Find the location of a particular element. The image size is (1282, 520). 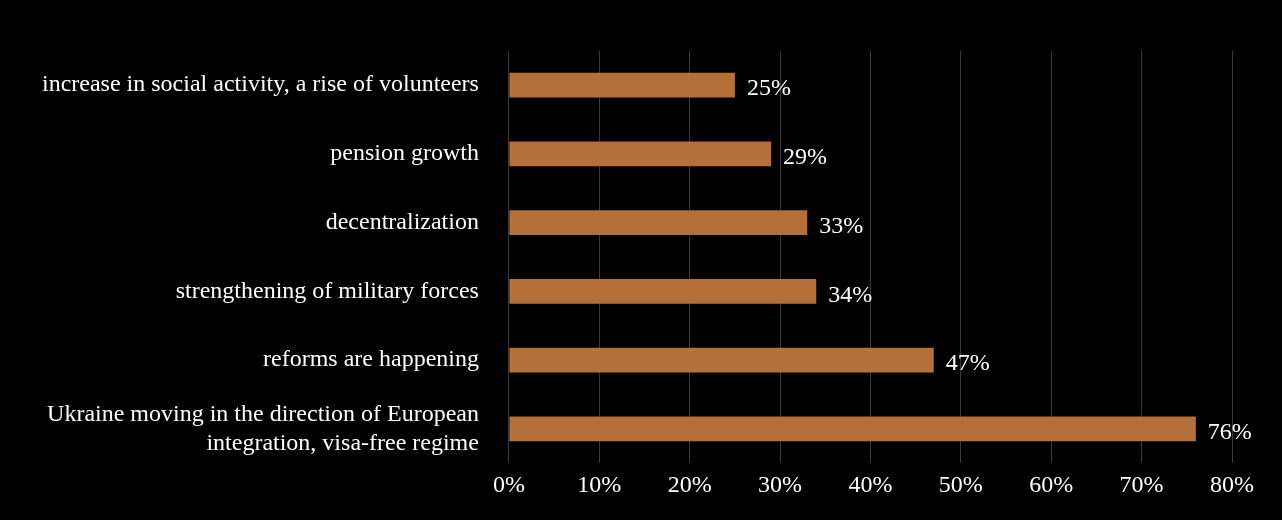

x-tick-label: 10% is located at coordinates (599, 483).